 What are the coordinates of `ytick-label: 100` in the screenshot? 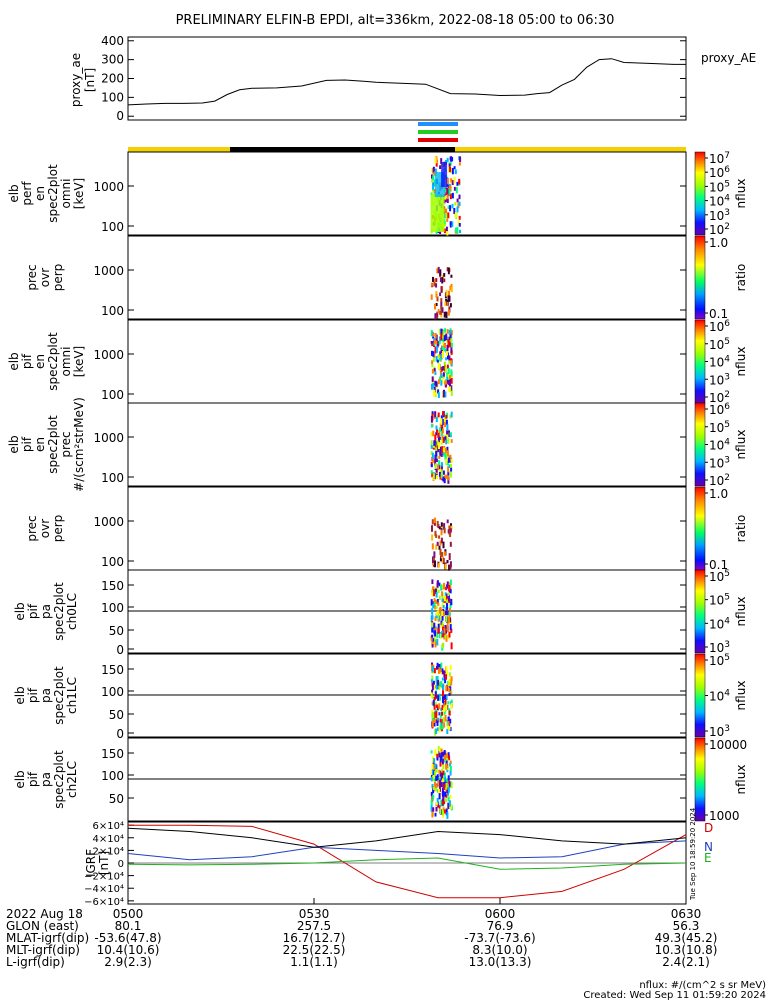 It's located at (112, 776).